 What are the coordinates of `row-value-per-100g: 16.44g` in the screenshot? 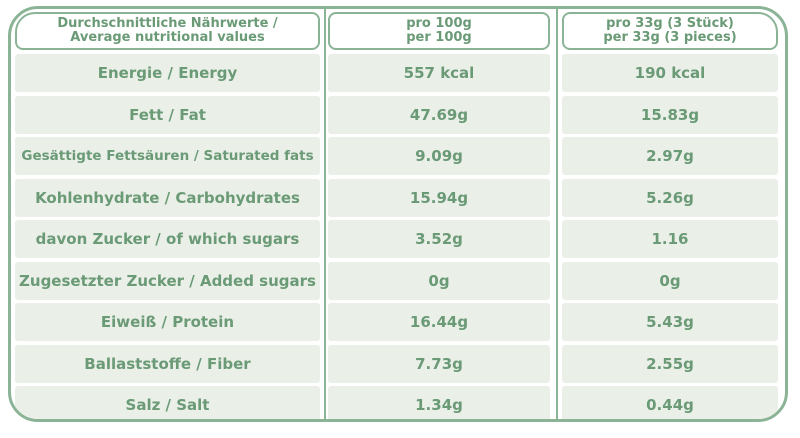 It's located at (439, 322).